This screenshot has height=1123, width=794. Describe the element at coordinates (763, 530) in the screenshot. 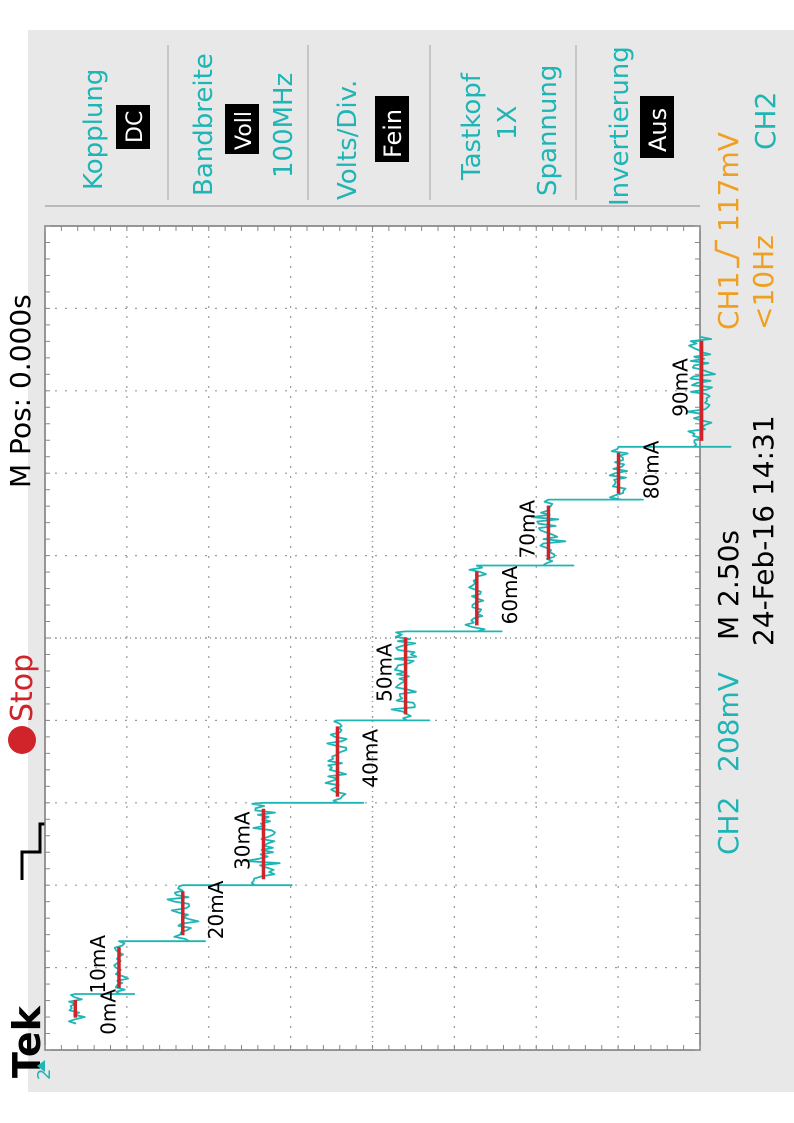

I see `datetime: 24-Feb-16 14:31` at that location.